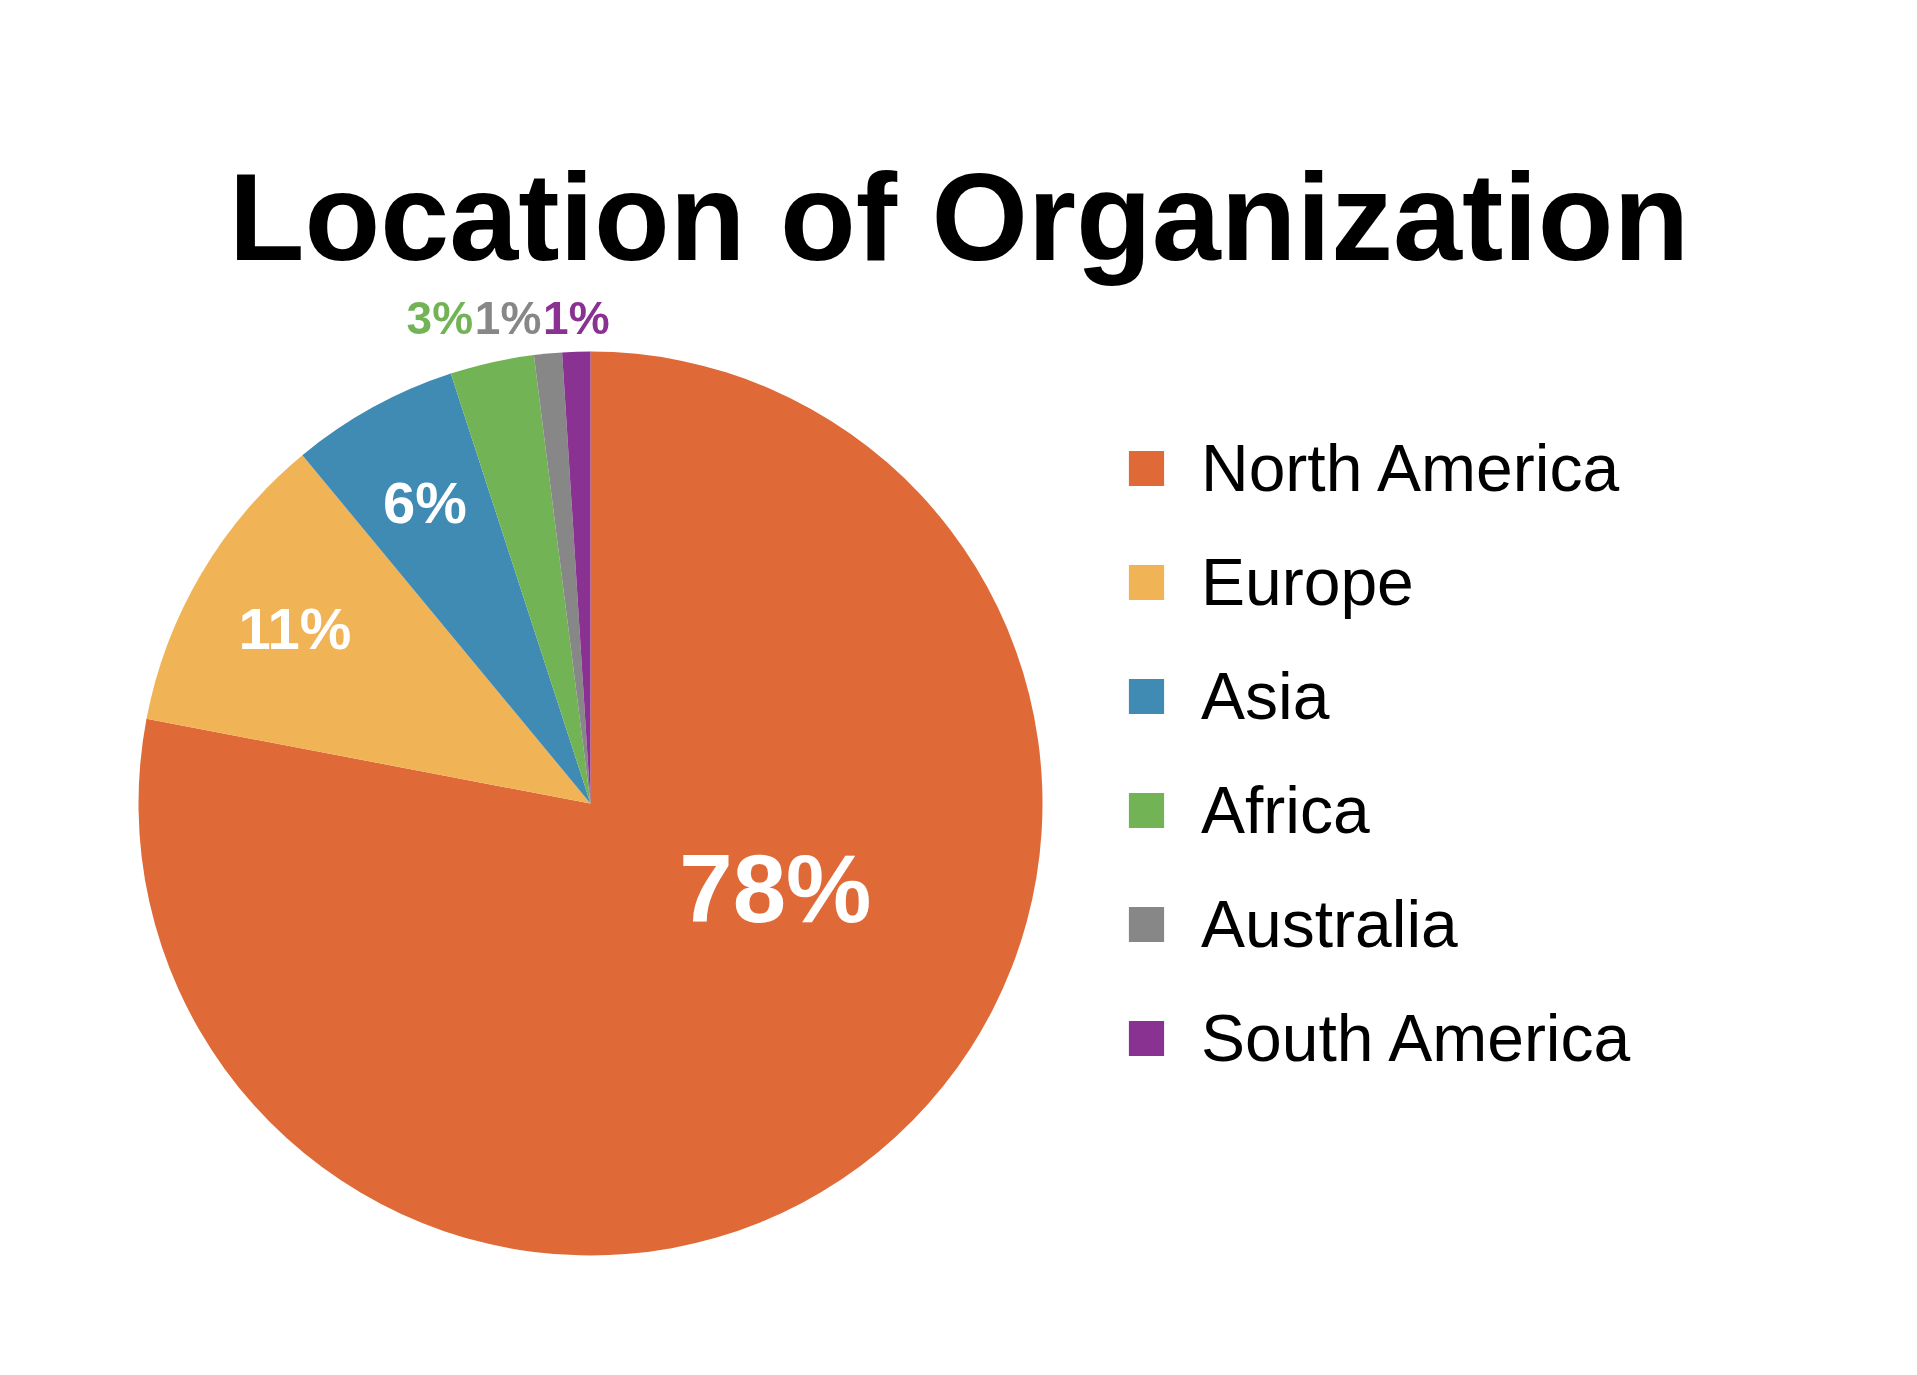 This screenshot has width=1917, height=1375. Describe the element at coordinates (1285, 810) in the screenshot. I see `legend-label: Africa` at that location.